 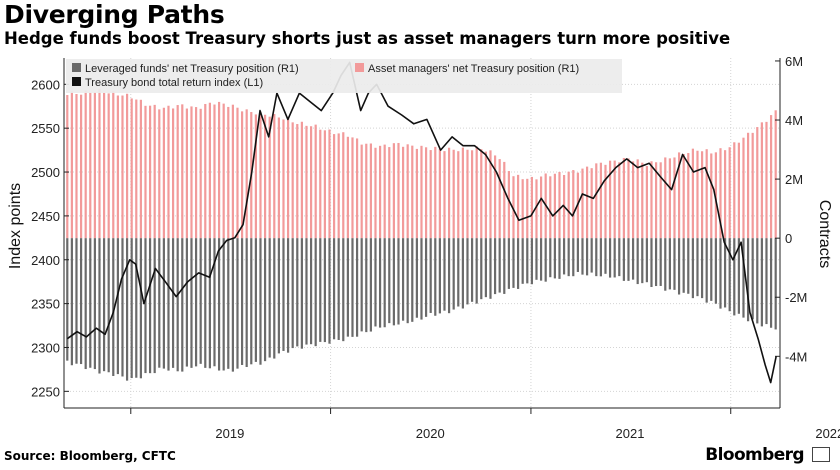 What do you see at coordinates (45, 172) in the screenshot?
I see `left-axis-tick-label: 2500` at bounding box center [45, 172].